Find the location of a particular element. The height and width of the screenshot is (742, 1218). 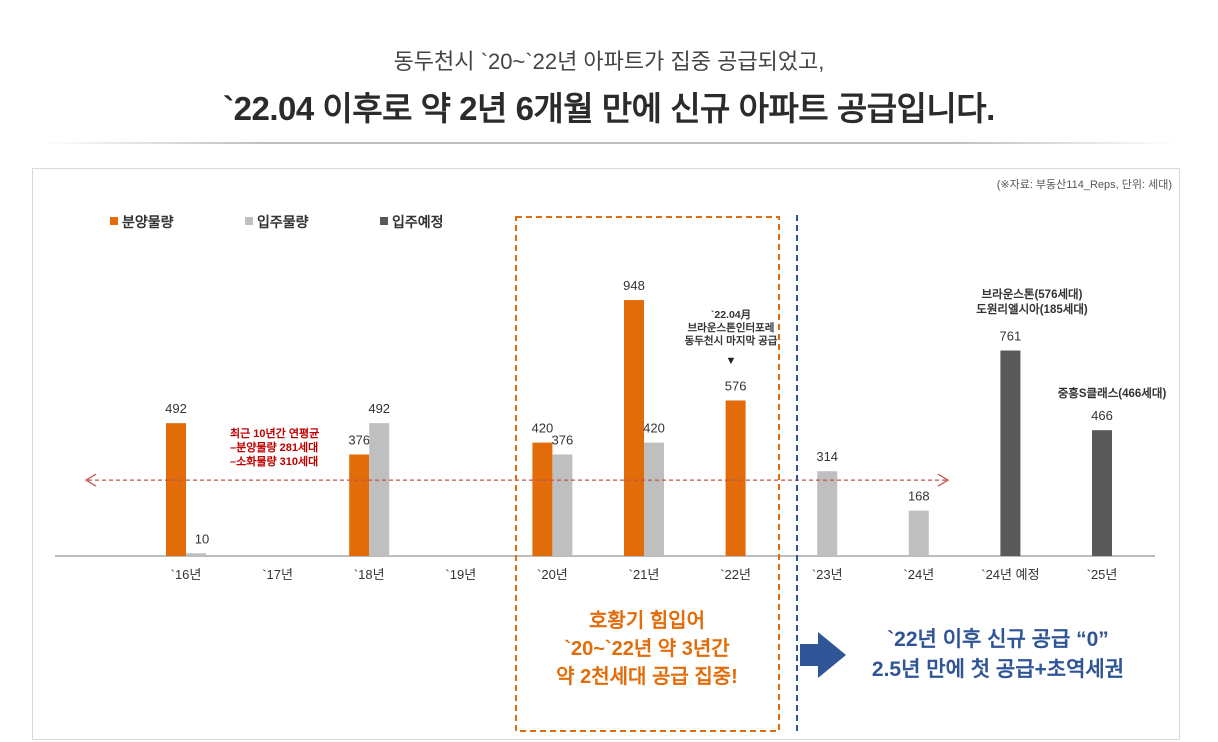

note-2024-line-0: 브라운스톤(576세대) is located at coordinates (1032, 294).